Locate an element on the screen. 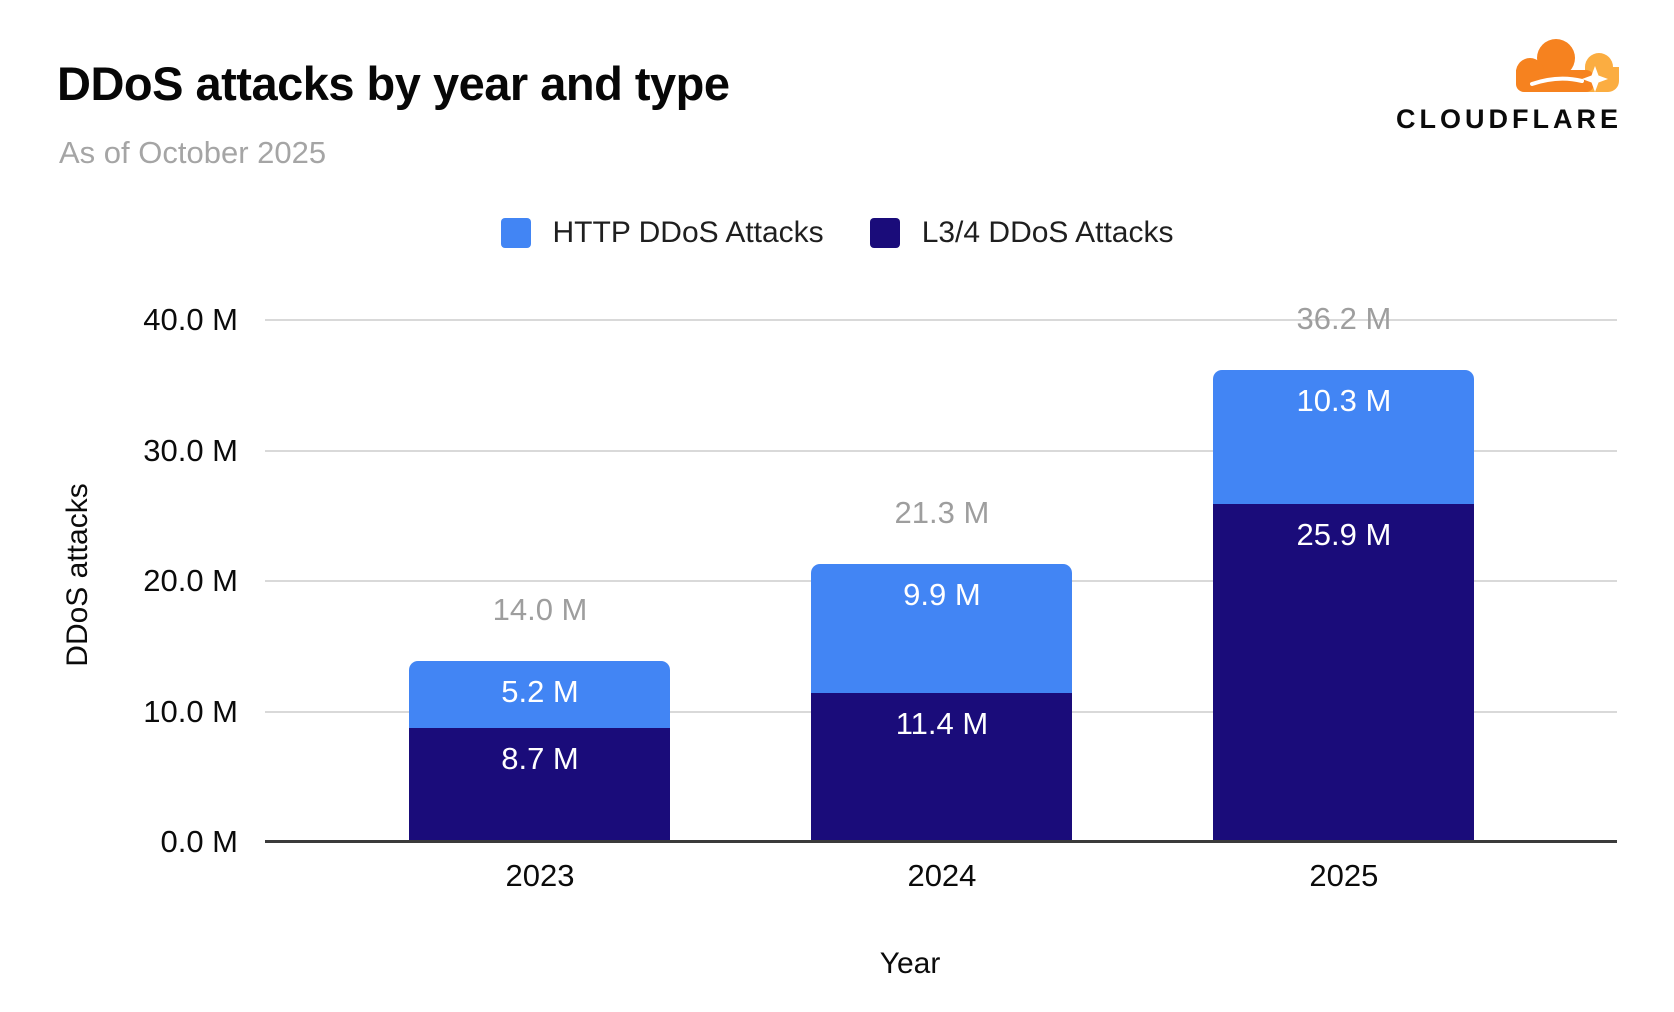 This screenshot has width=1674, height=1012. legend-item-l34-ddos: L3/4 DDoS Attacks is located at coordinates (1021, 233).